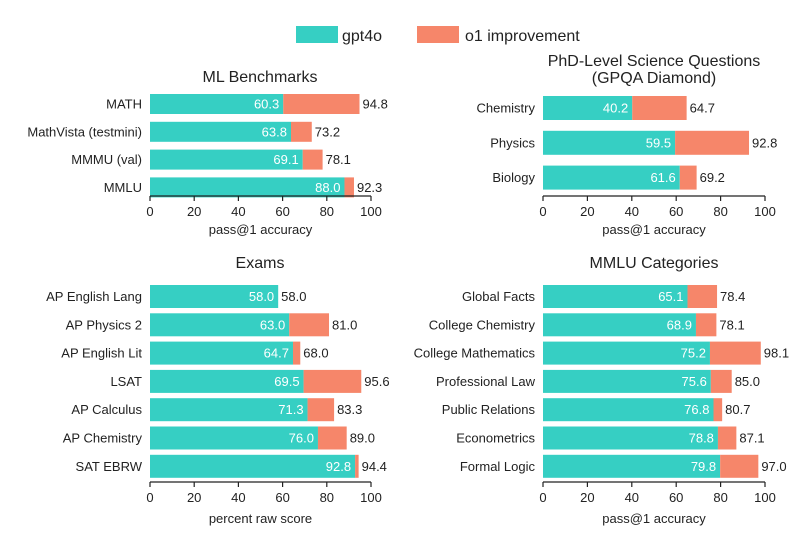 This screenshot has width=800, height=542. Describe the element at coordinates (274, 131) in the screenshot. I see `data-label-gpt4o: 63.8` at that location.